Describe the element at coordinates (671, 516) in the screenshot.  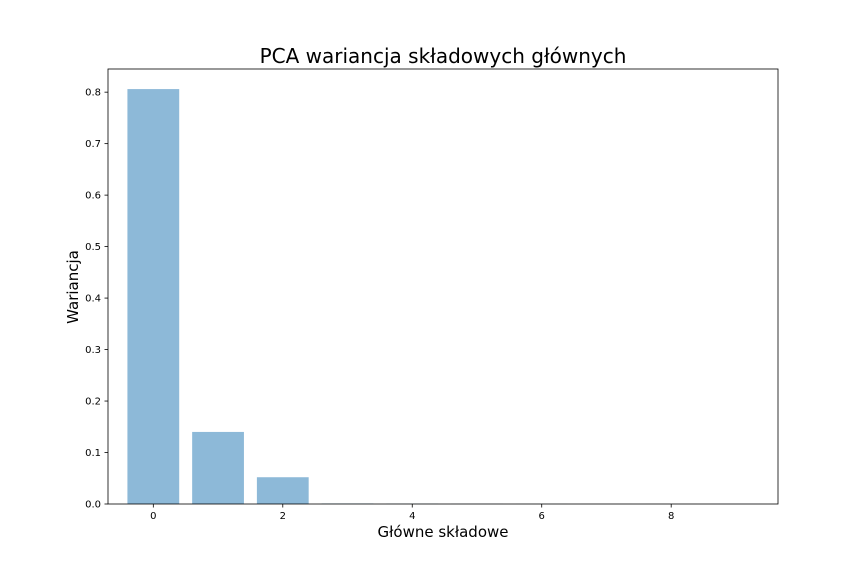
I see `x-tick-label: 8` at that location.